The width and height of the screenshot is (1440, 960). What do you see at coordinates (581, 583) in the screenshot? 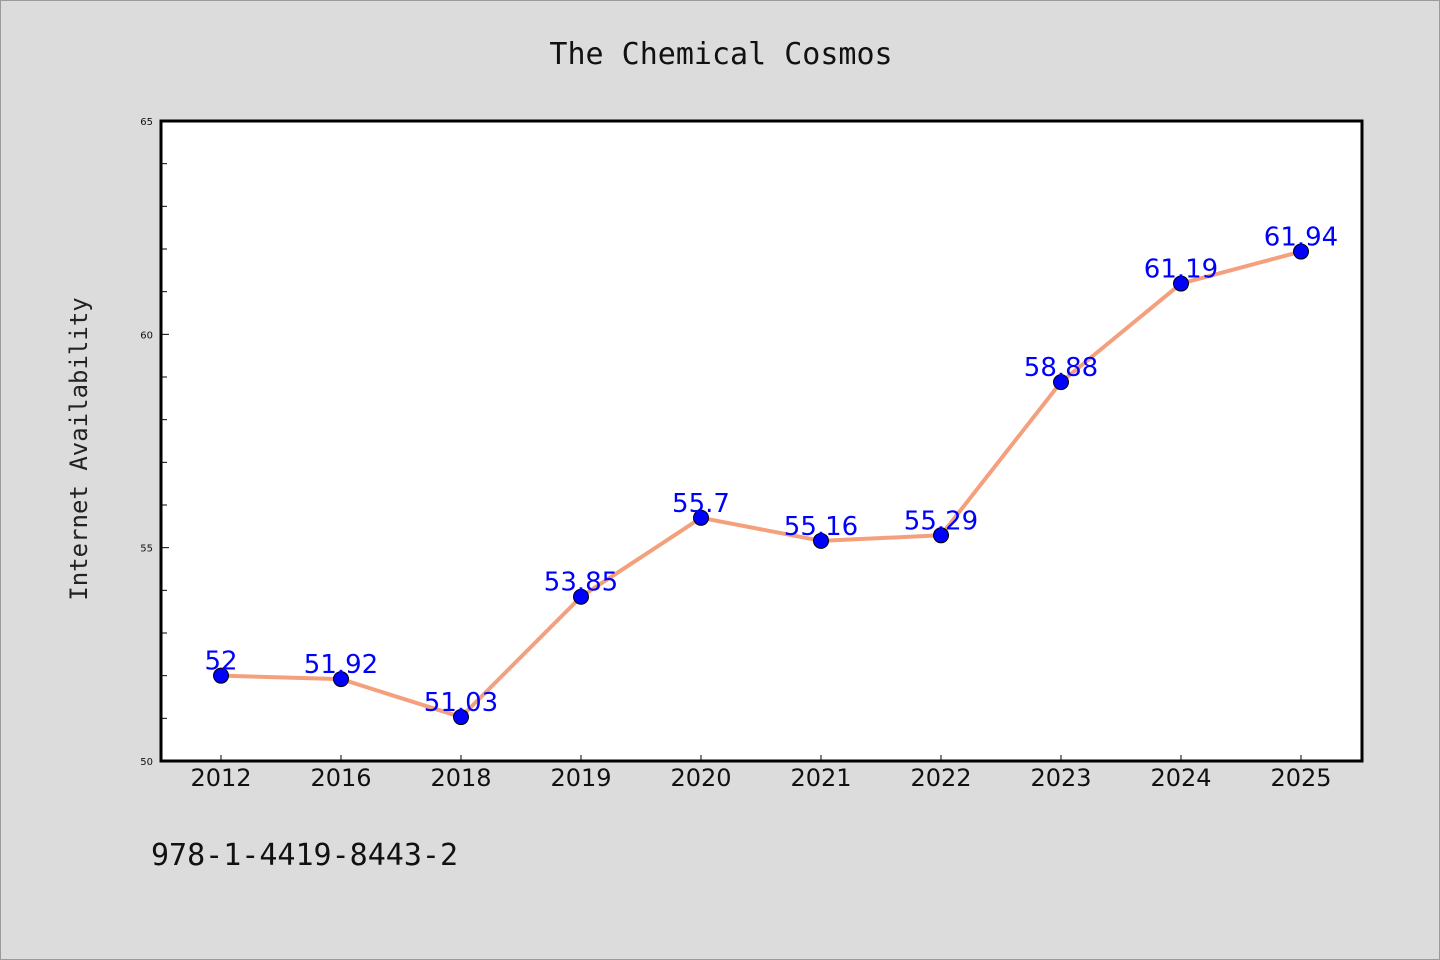
I see `data-label: 53.85` at bounding box center [581, 583].